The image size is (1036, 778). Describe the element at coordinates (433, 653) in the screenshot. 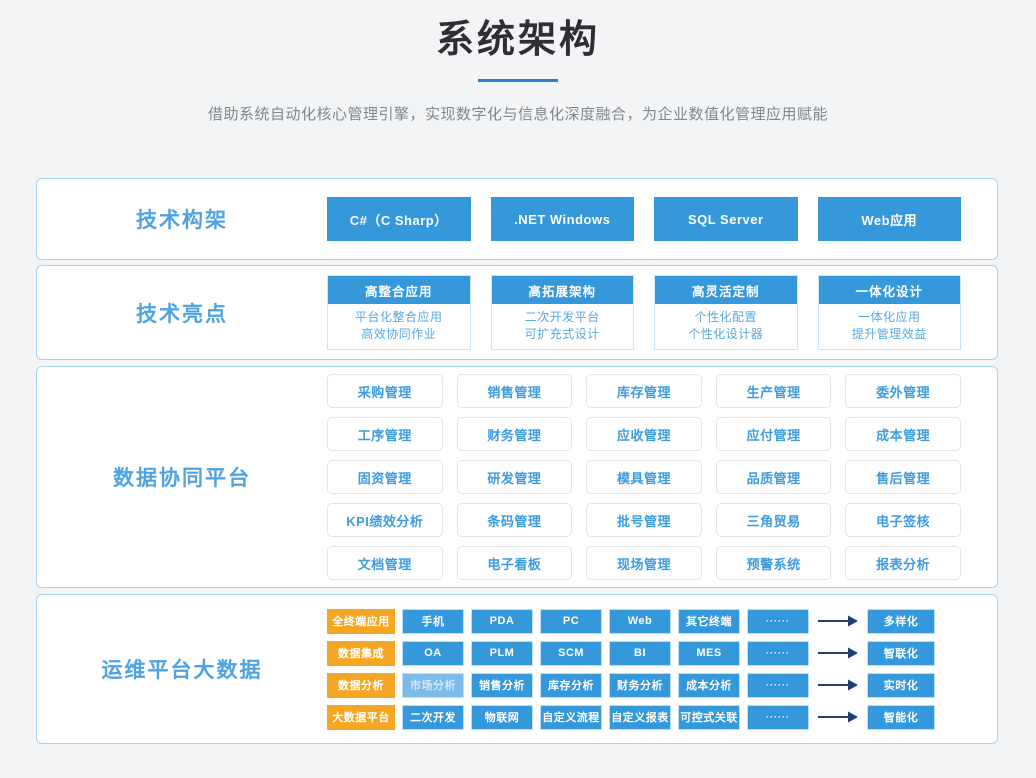

I see `big-data-item: OA` at that location.